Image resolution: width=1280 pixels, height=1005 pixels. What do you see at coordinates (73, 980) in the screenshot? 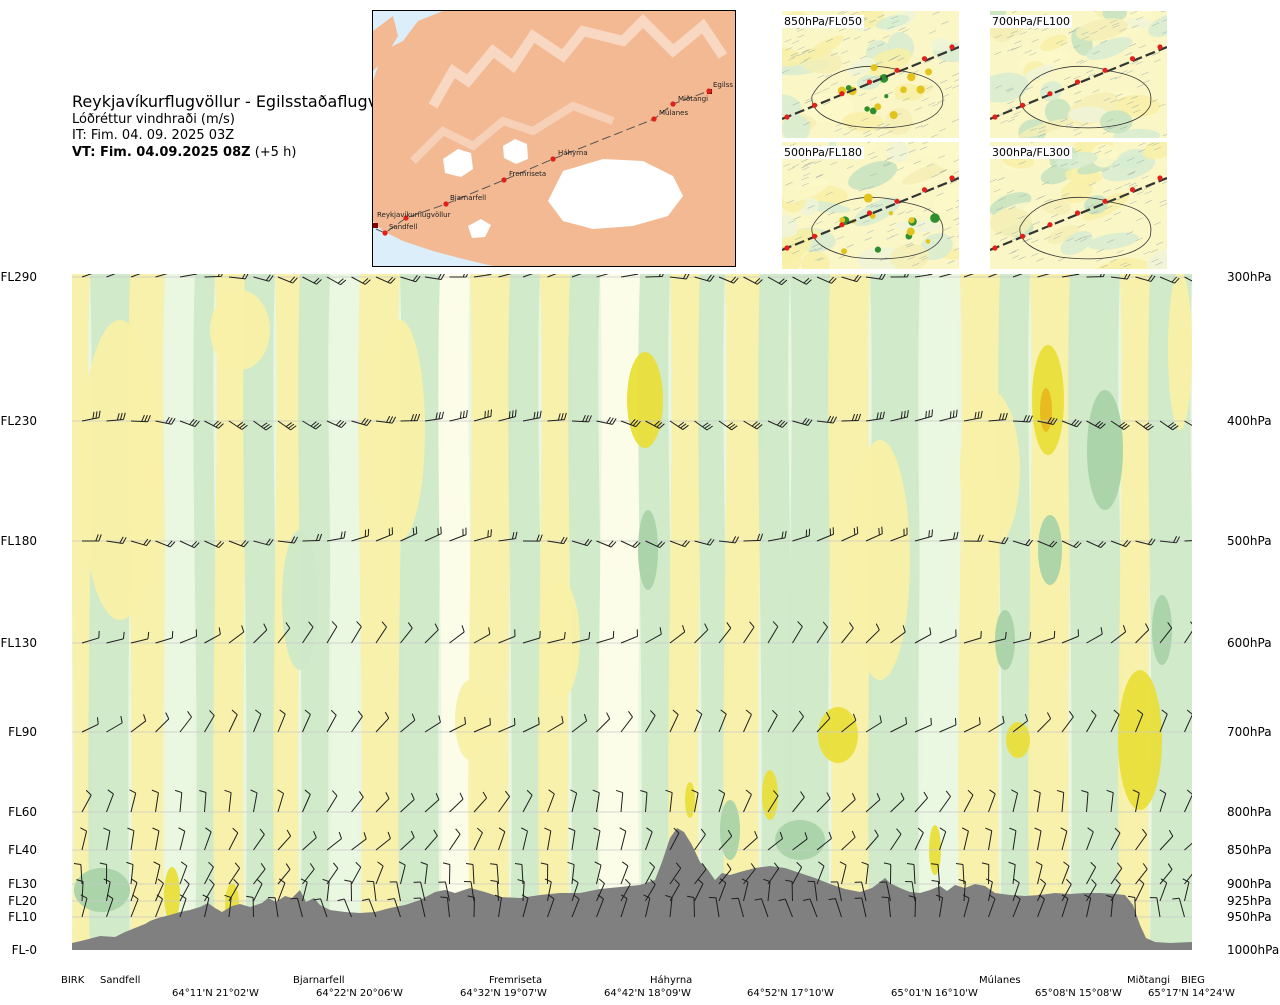
I see `waypoint-label: BIRK` at bounding box center [73, 980].